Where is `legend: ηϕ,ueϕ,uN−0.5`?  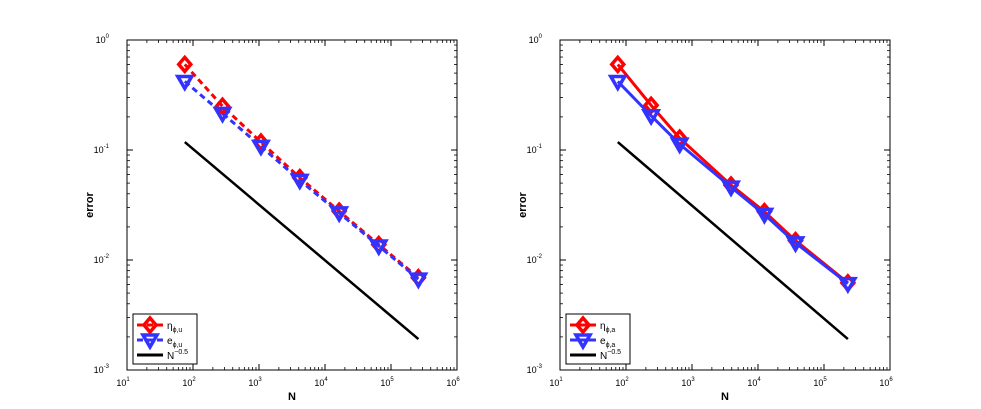
legend: ηϕ,ueϕ,uN−0.5 is located at coordinates (165, 339).